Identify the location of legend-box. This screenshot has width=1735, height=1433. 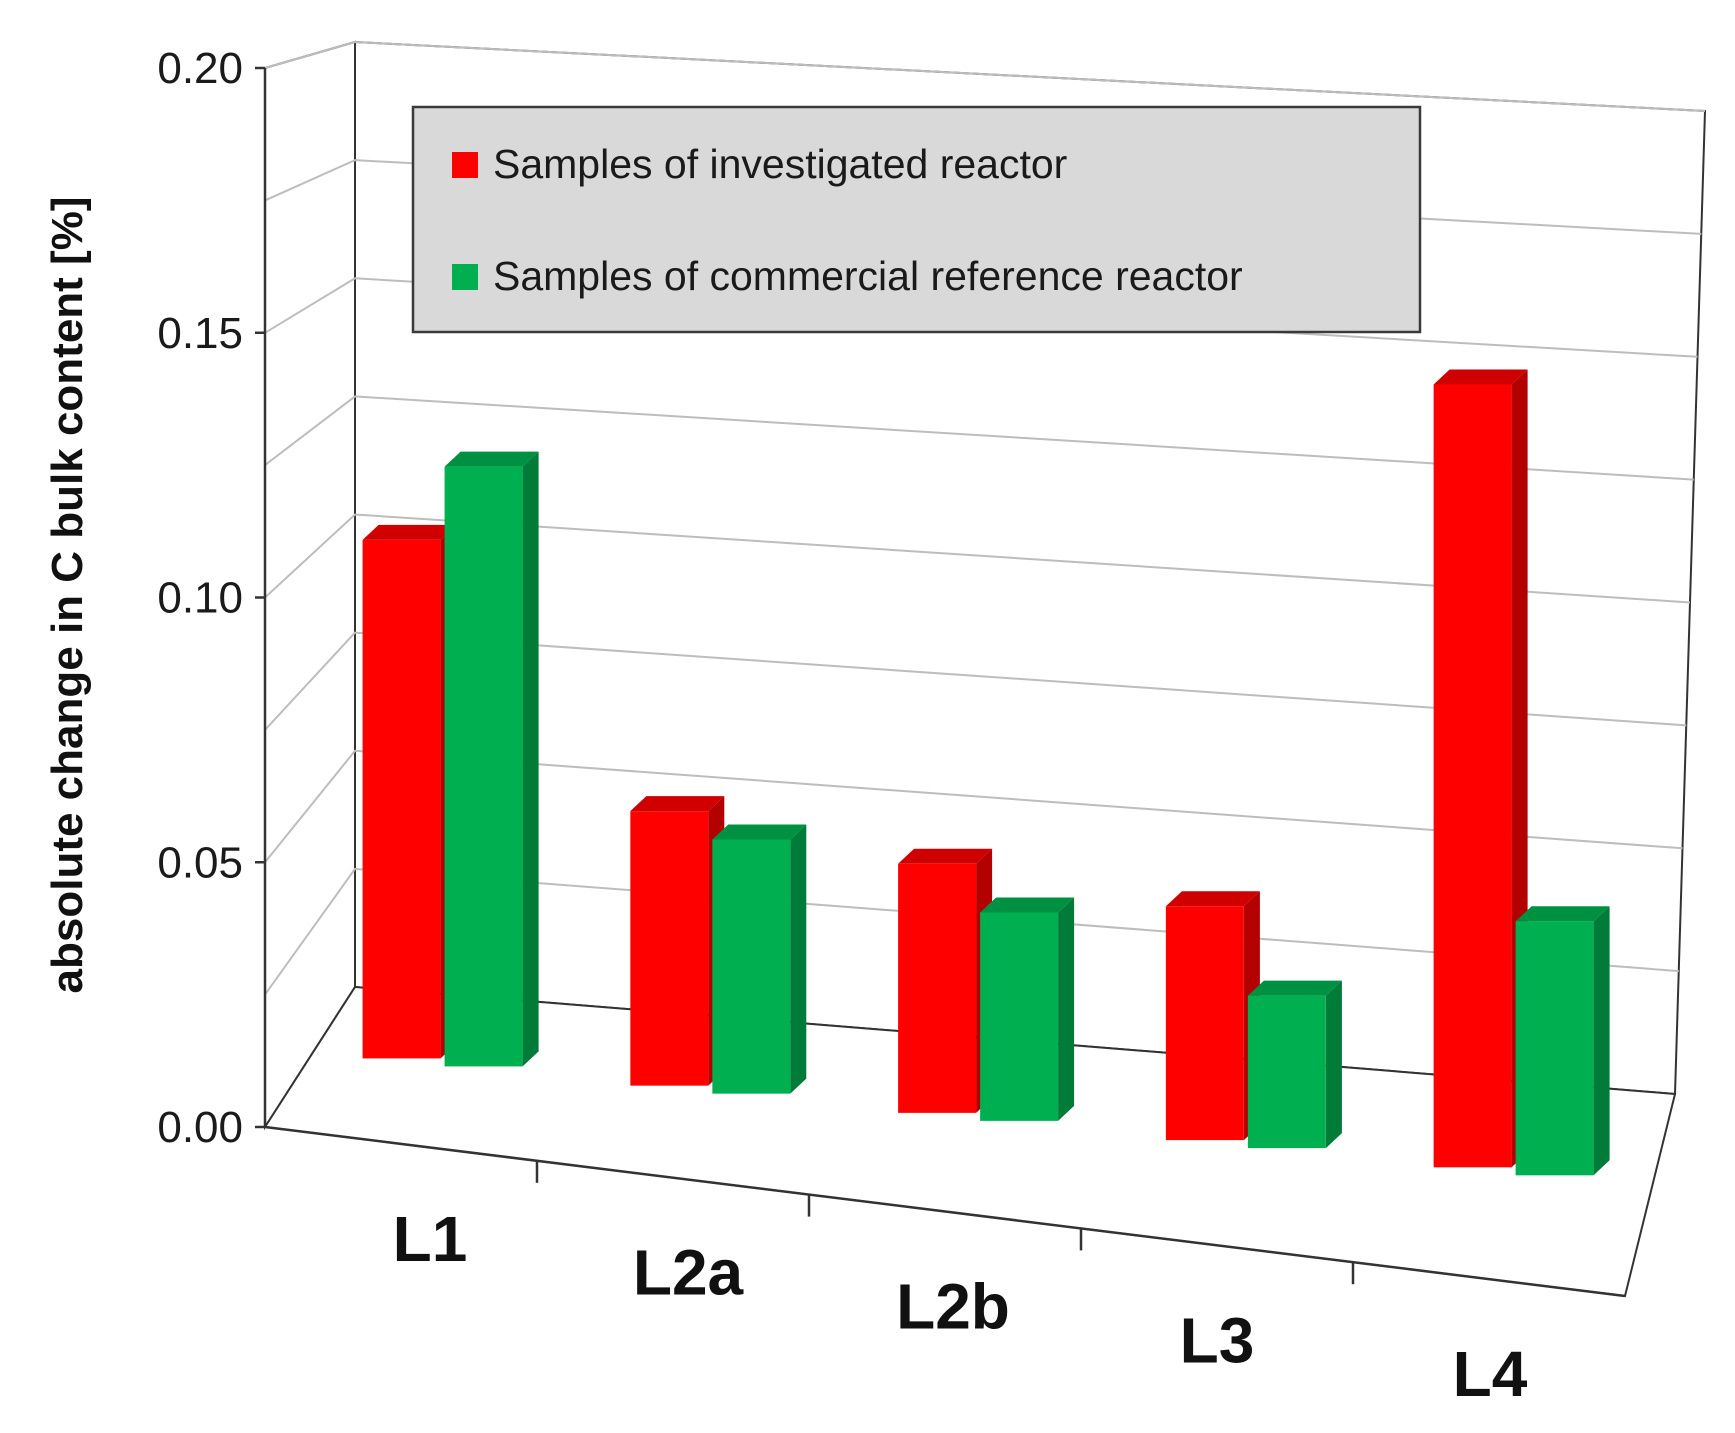
(916, 219).